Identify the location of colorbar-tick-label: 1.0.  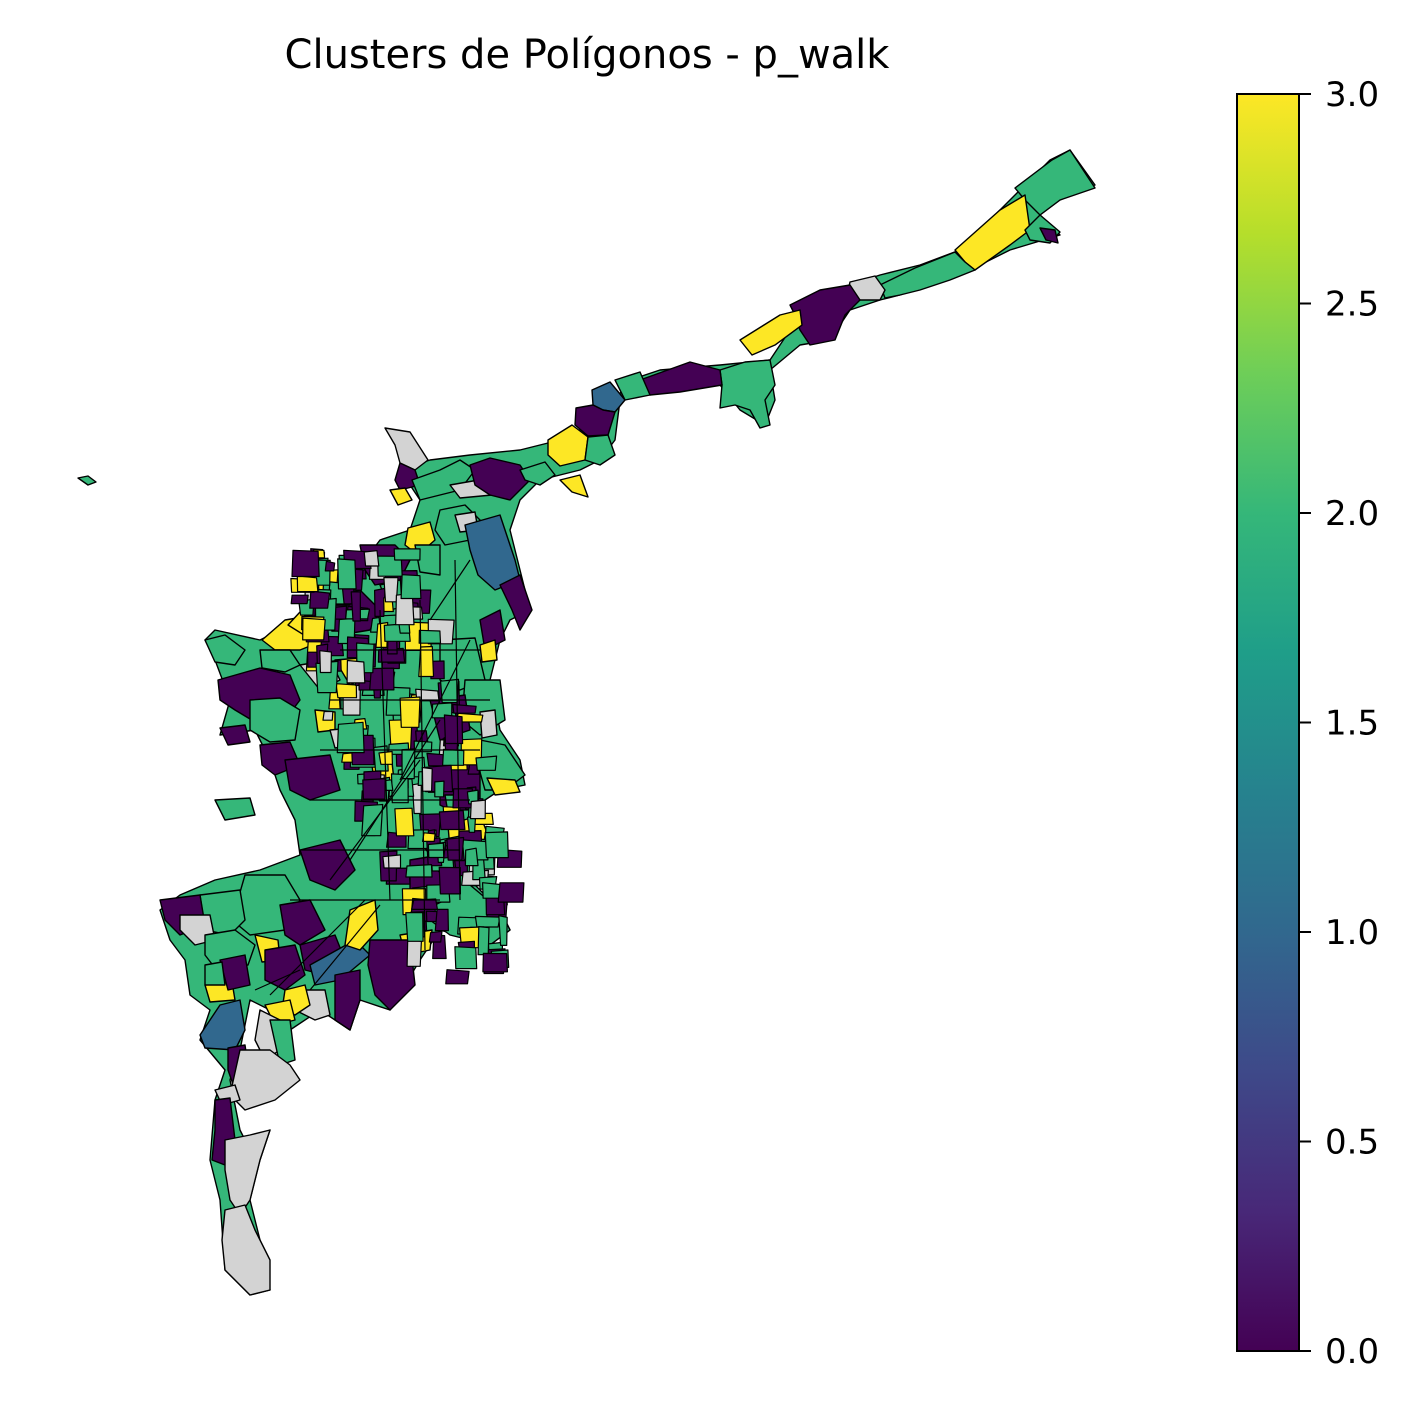
(1352, 933).